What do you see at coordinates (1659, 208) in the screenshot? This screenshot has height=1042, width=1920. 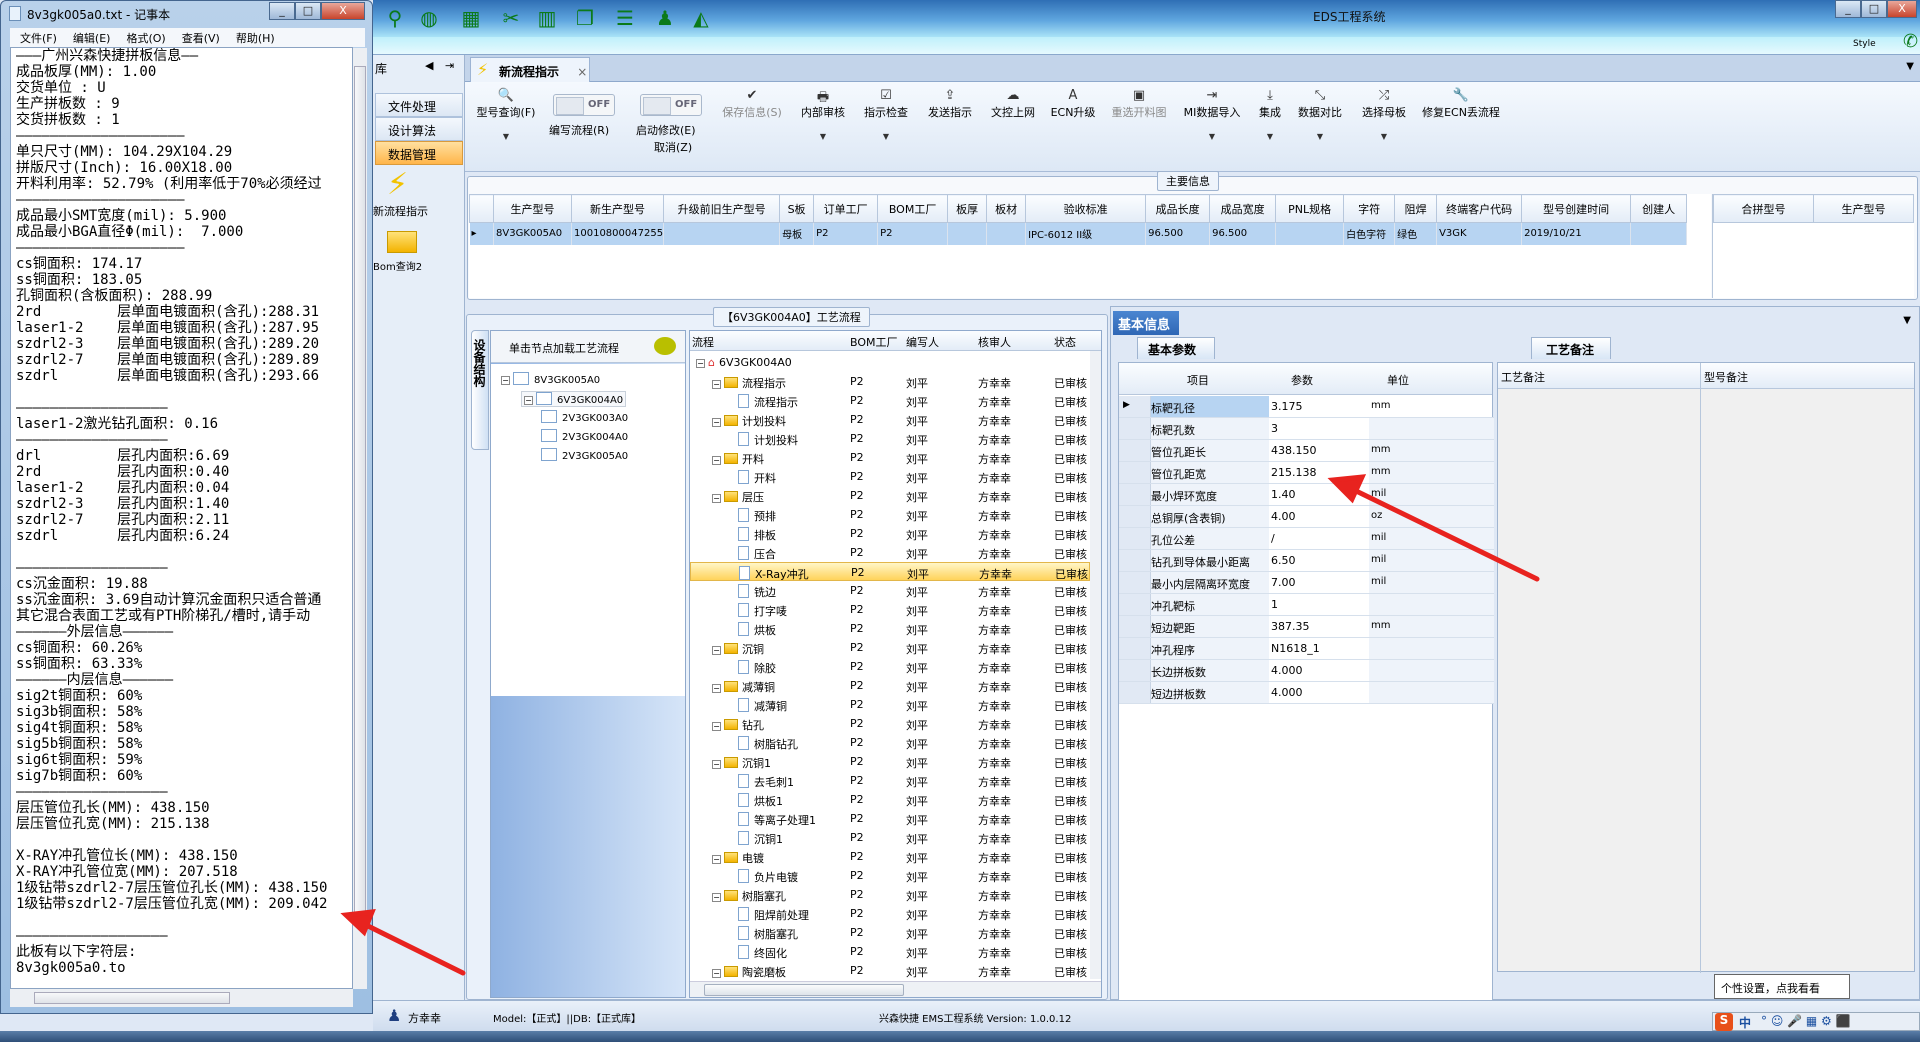 I see `column-header: 创建人` at bounding box center [1659, 208].